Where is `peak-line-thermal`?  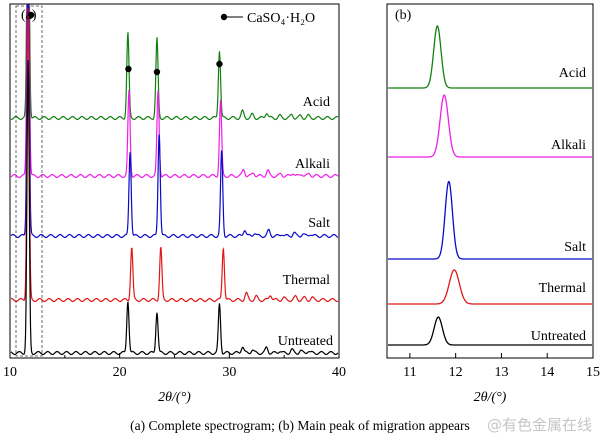 peak-line-thermal is located at coordinates (490, 287).